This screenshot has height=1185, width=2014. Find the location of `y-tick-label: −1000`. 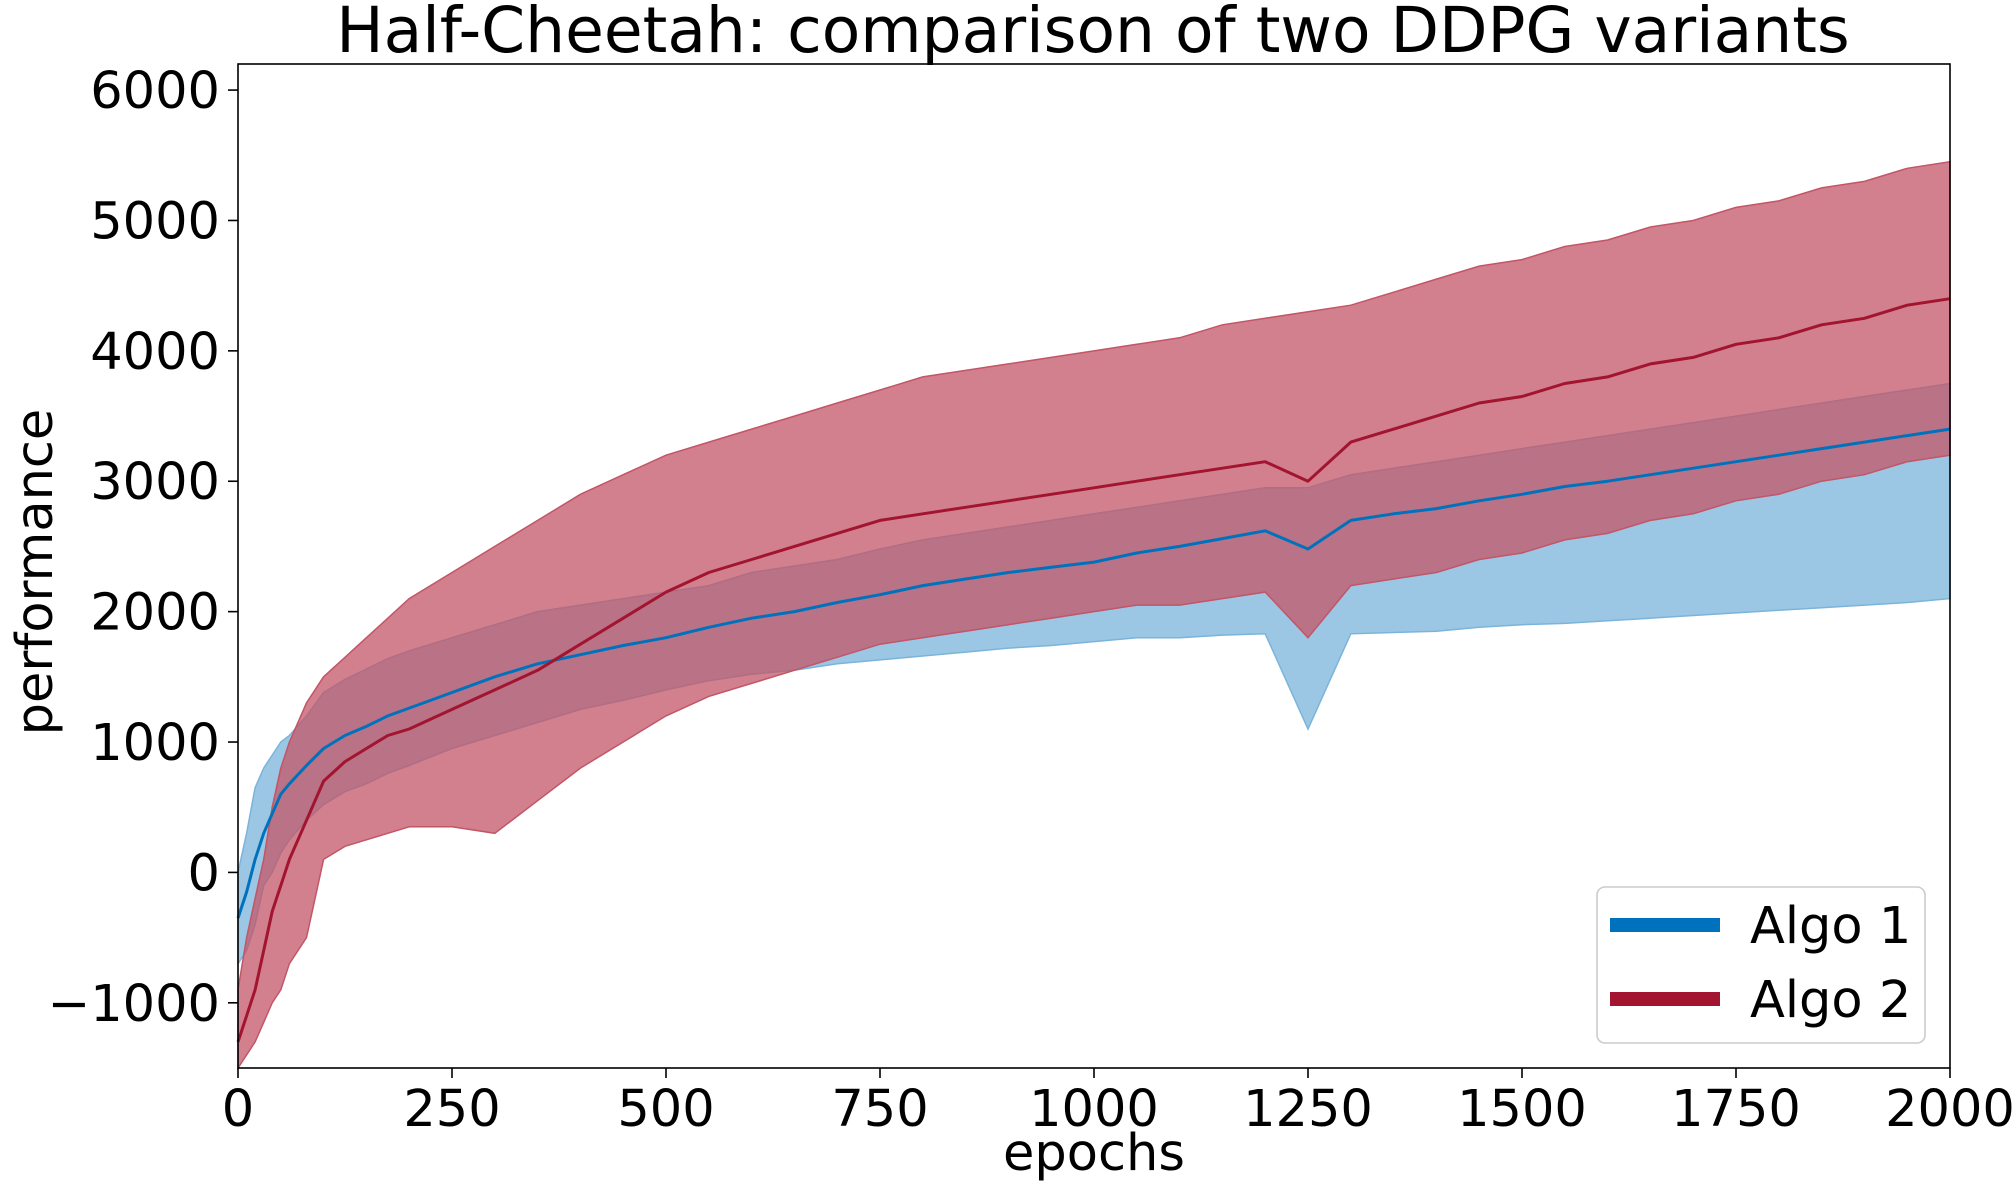

y-tick-label: −1000 is located at coordinates (133, 1004).